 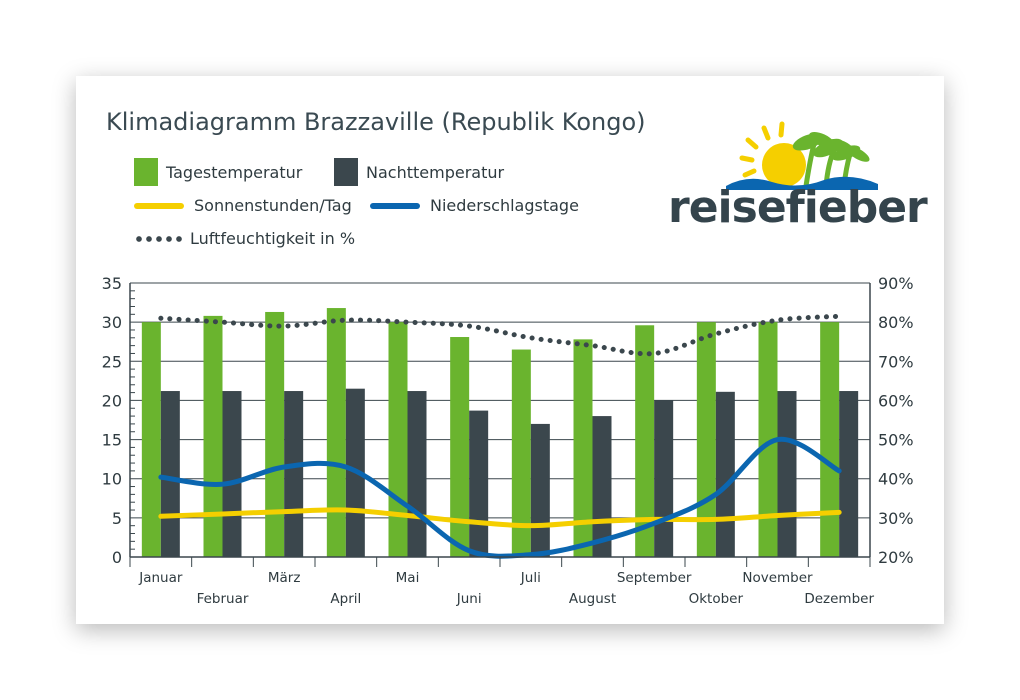 What do you see at coordinates (223, 599) in the screenshot?
I see `month-label: Februar` at bounding box center [223, 599].